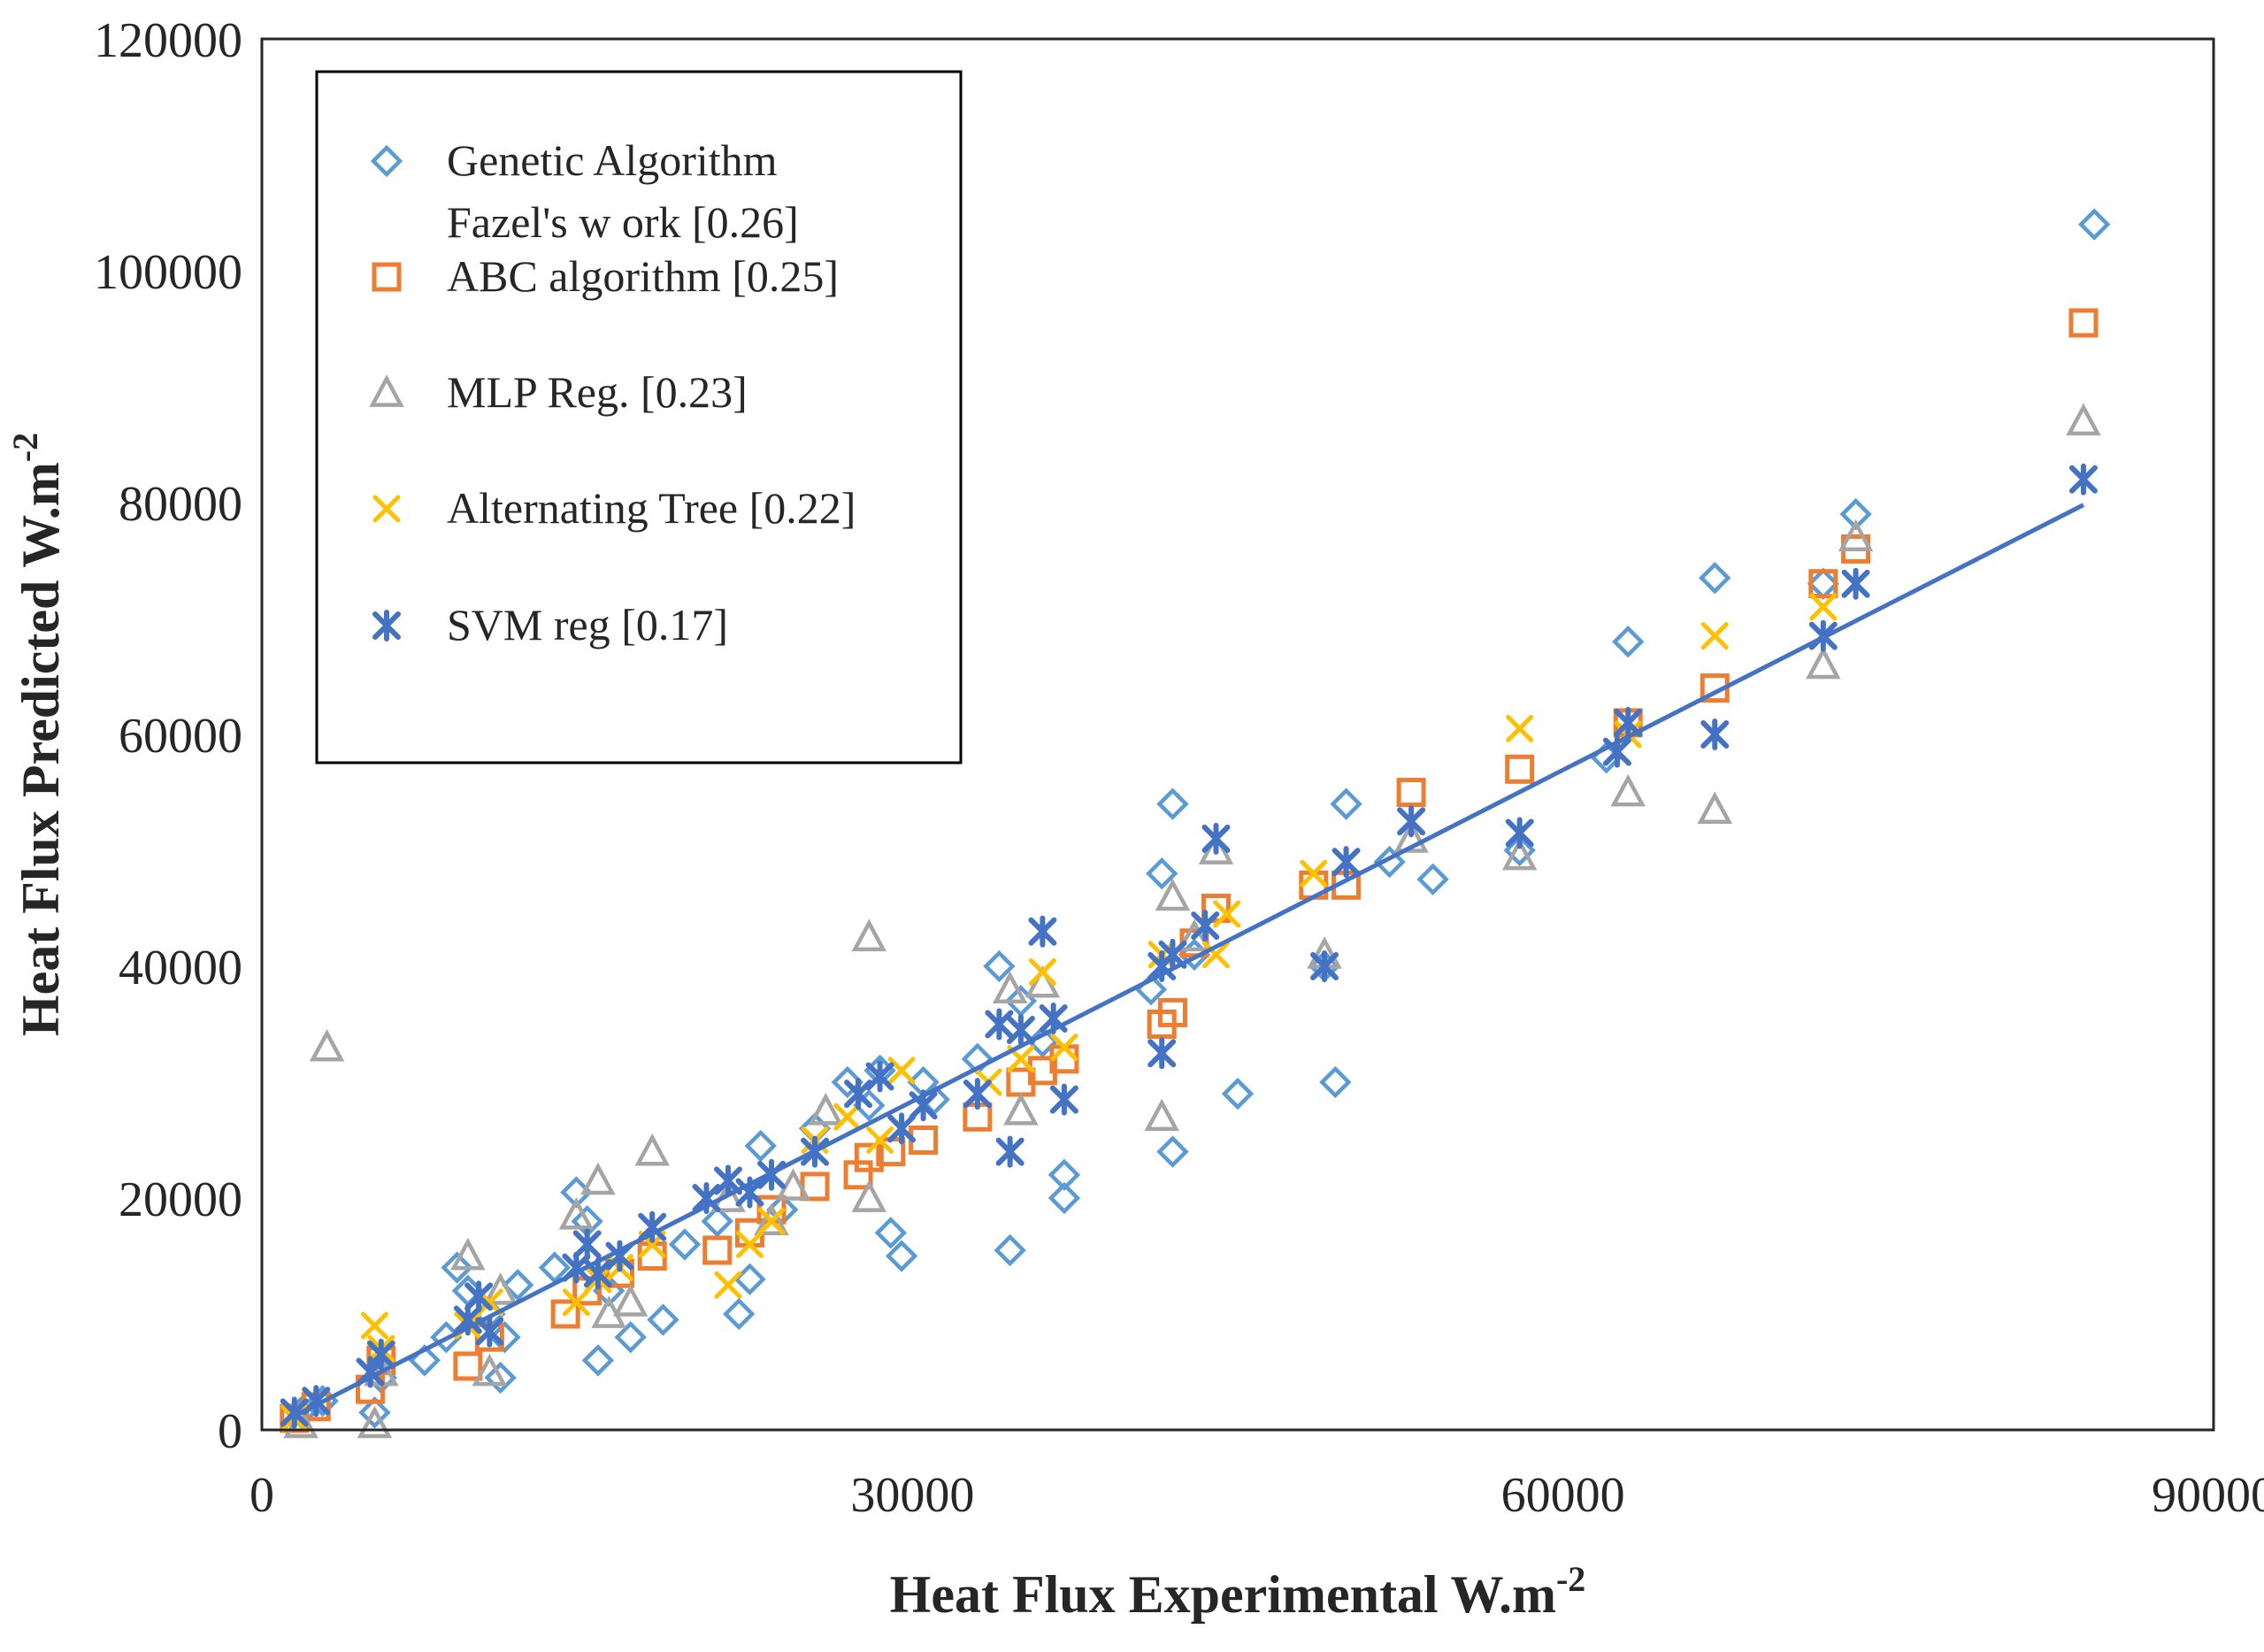 This screenshot has height=1652, width=2264. I want to click on x-axis-title: Heat Flux Experimental W.m-2, so click(1238, 1591).